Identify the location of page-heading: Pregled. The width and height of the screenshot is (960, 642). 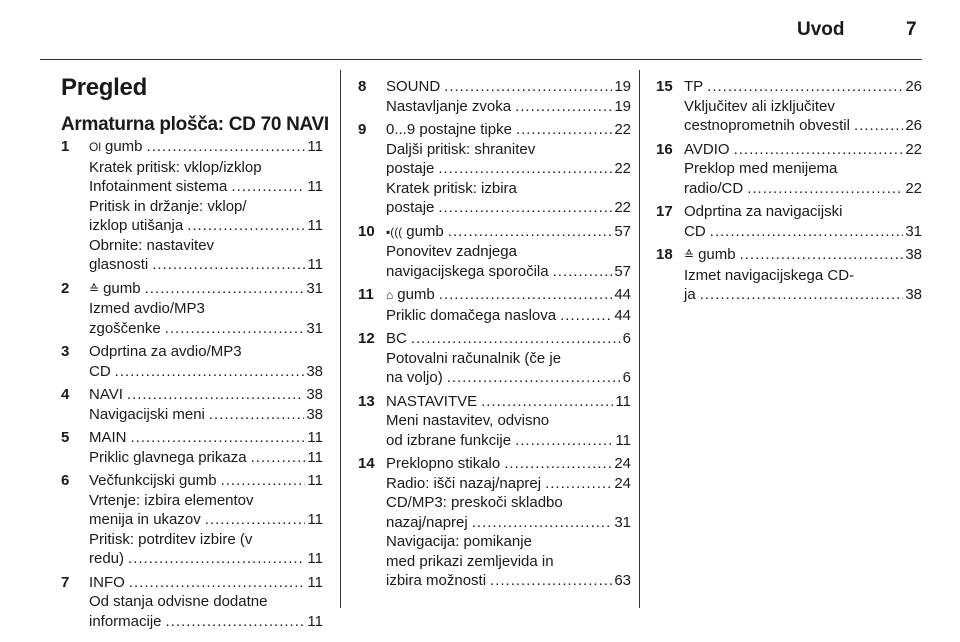
(104, 87).